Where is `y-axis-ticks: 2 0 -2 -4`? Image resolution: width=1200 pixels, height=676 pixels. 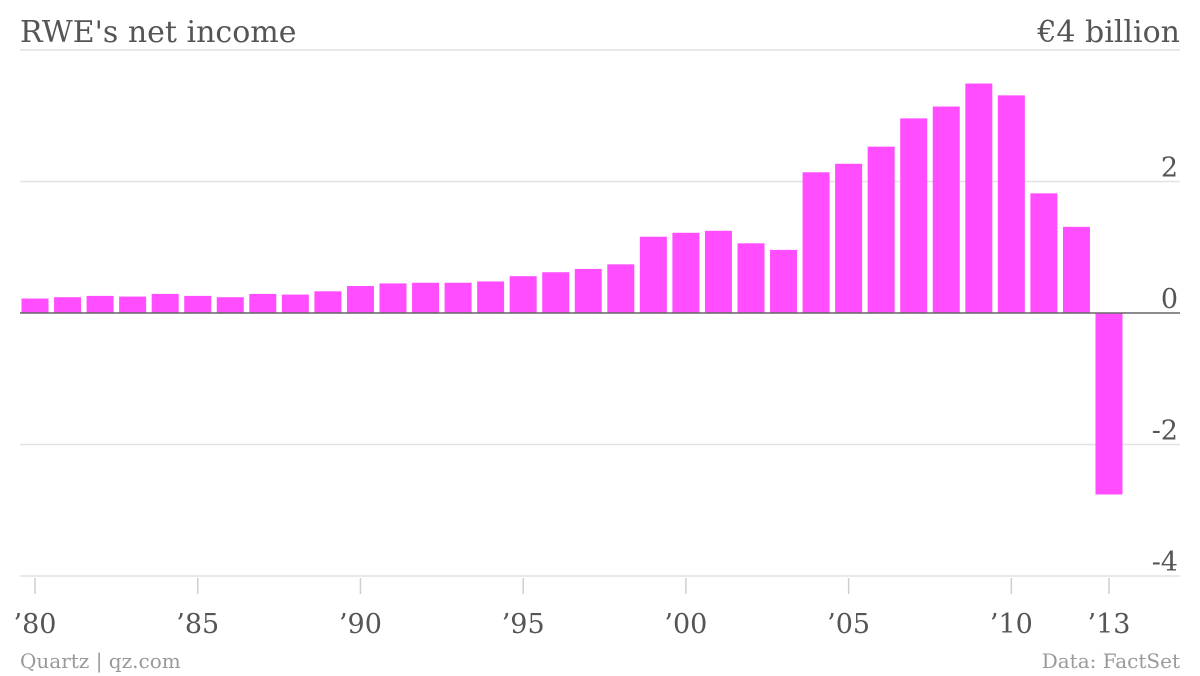 y-axis-ticks: 2 0 -2 -4 is located at coordinates (1165, 366).